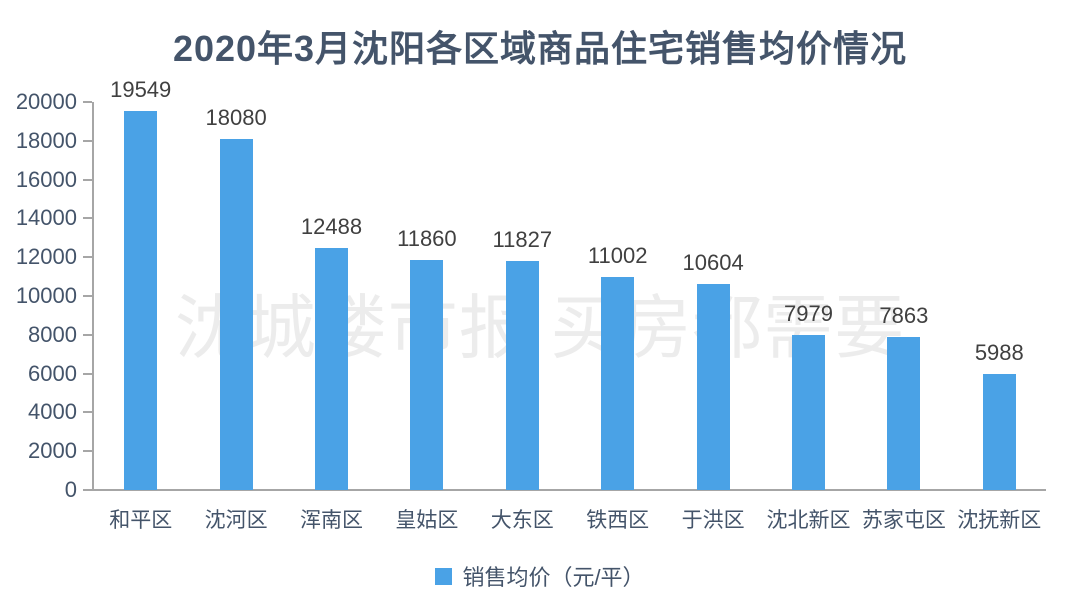  Describe the element at coordinates (618, 383) in the screenshot. I see `bar-铁西区` at that location.